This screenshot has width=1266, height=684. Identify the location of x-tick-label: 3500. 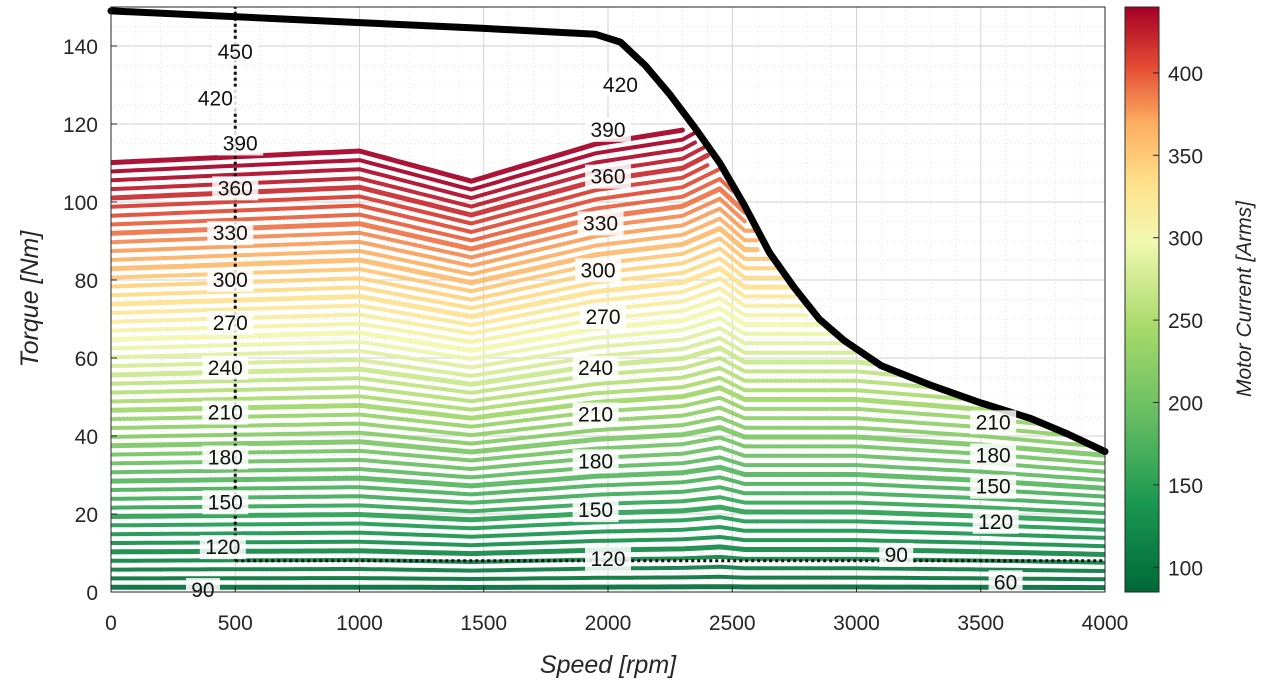
(980, 623).